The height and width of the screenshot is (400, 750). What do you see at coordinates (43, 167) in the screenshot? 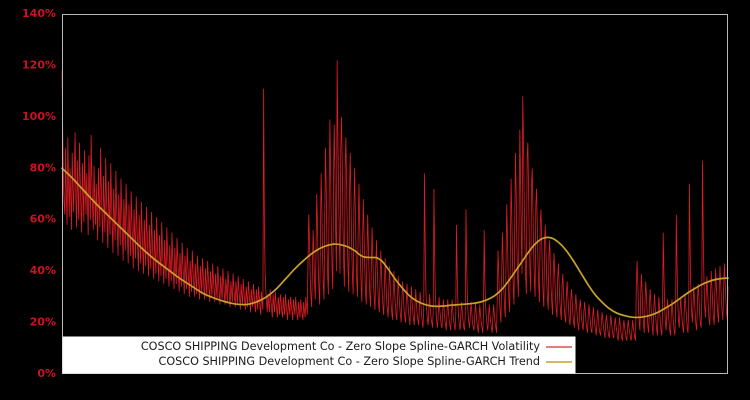
I see `y-axis-tick-label: 80%` at bounding box center [43, 167].